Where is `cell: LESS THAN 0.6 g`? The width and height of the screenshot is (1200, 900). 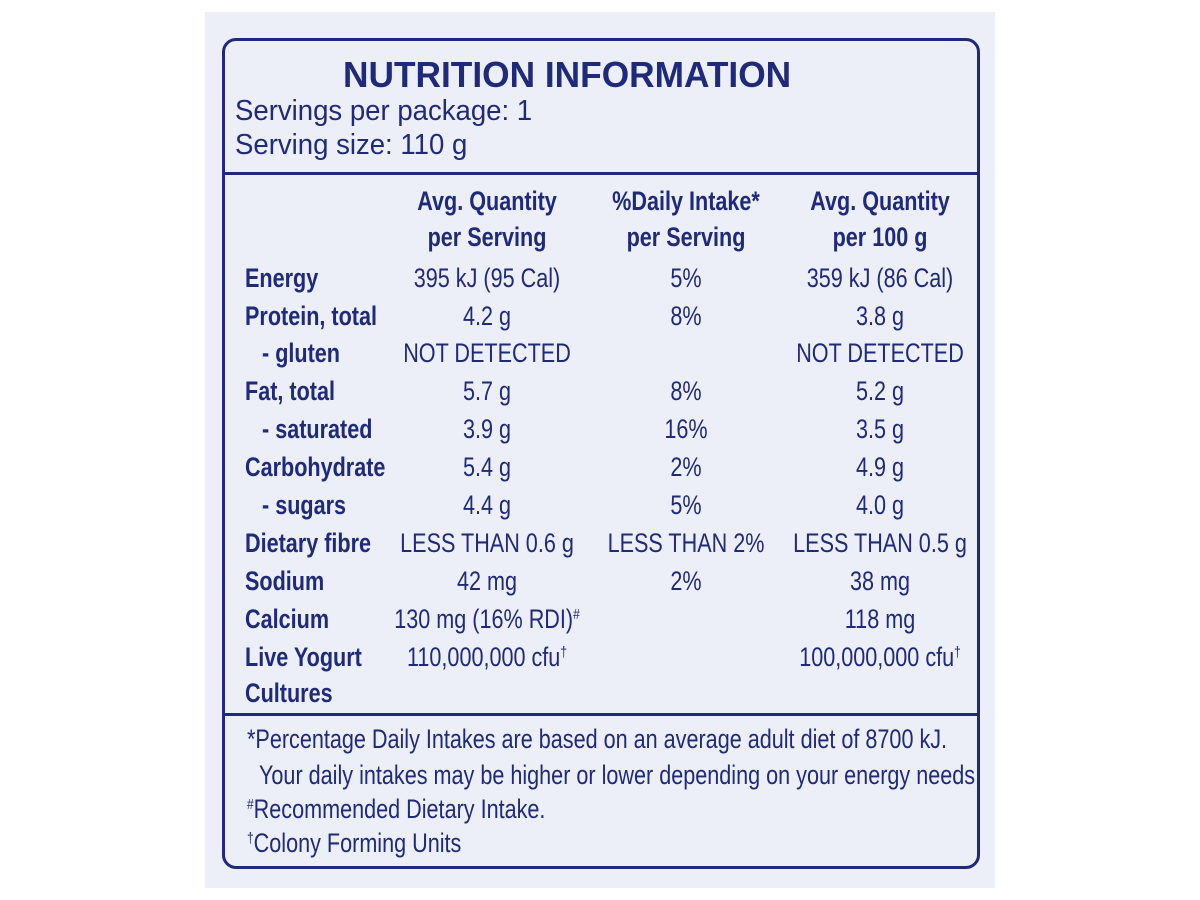
cell: LESS THAN 0.6 g is located at coordinates (487, 543).